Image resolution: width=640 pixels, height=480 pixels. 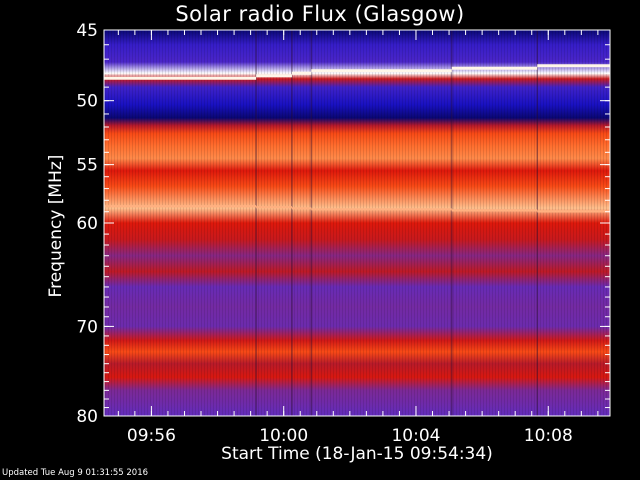 What do you see at coordinates (56, 226) in the screenshot?
I see `y-axis-label: Frequency [MHz]` at bounding box center [56, 226].